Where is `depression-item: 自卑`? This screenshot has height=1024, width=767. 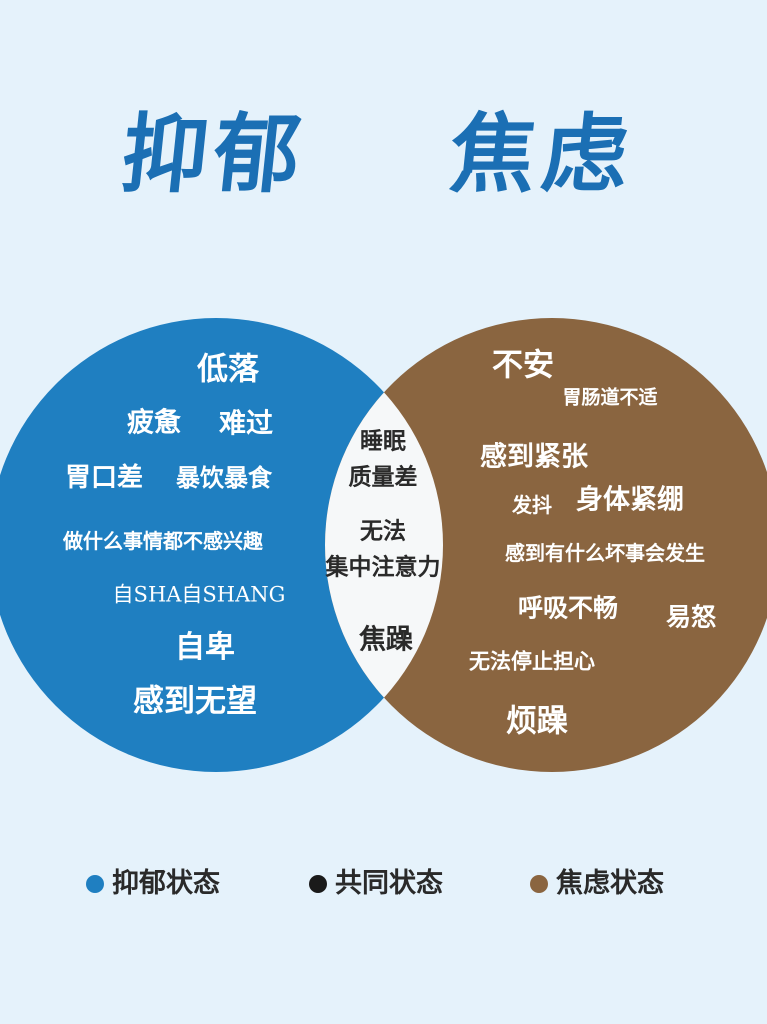 depression-item: 自卑 is located at coordinates (205, 647).